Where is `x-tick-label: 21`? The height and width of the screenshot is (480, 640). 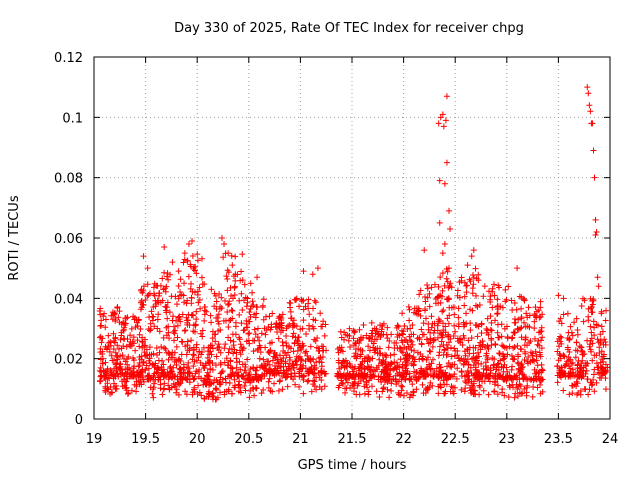 x-tick-label: 21 is located at coordinates (300, 439).